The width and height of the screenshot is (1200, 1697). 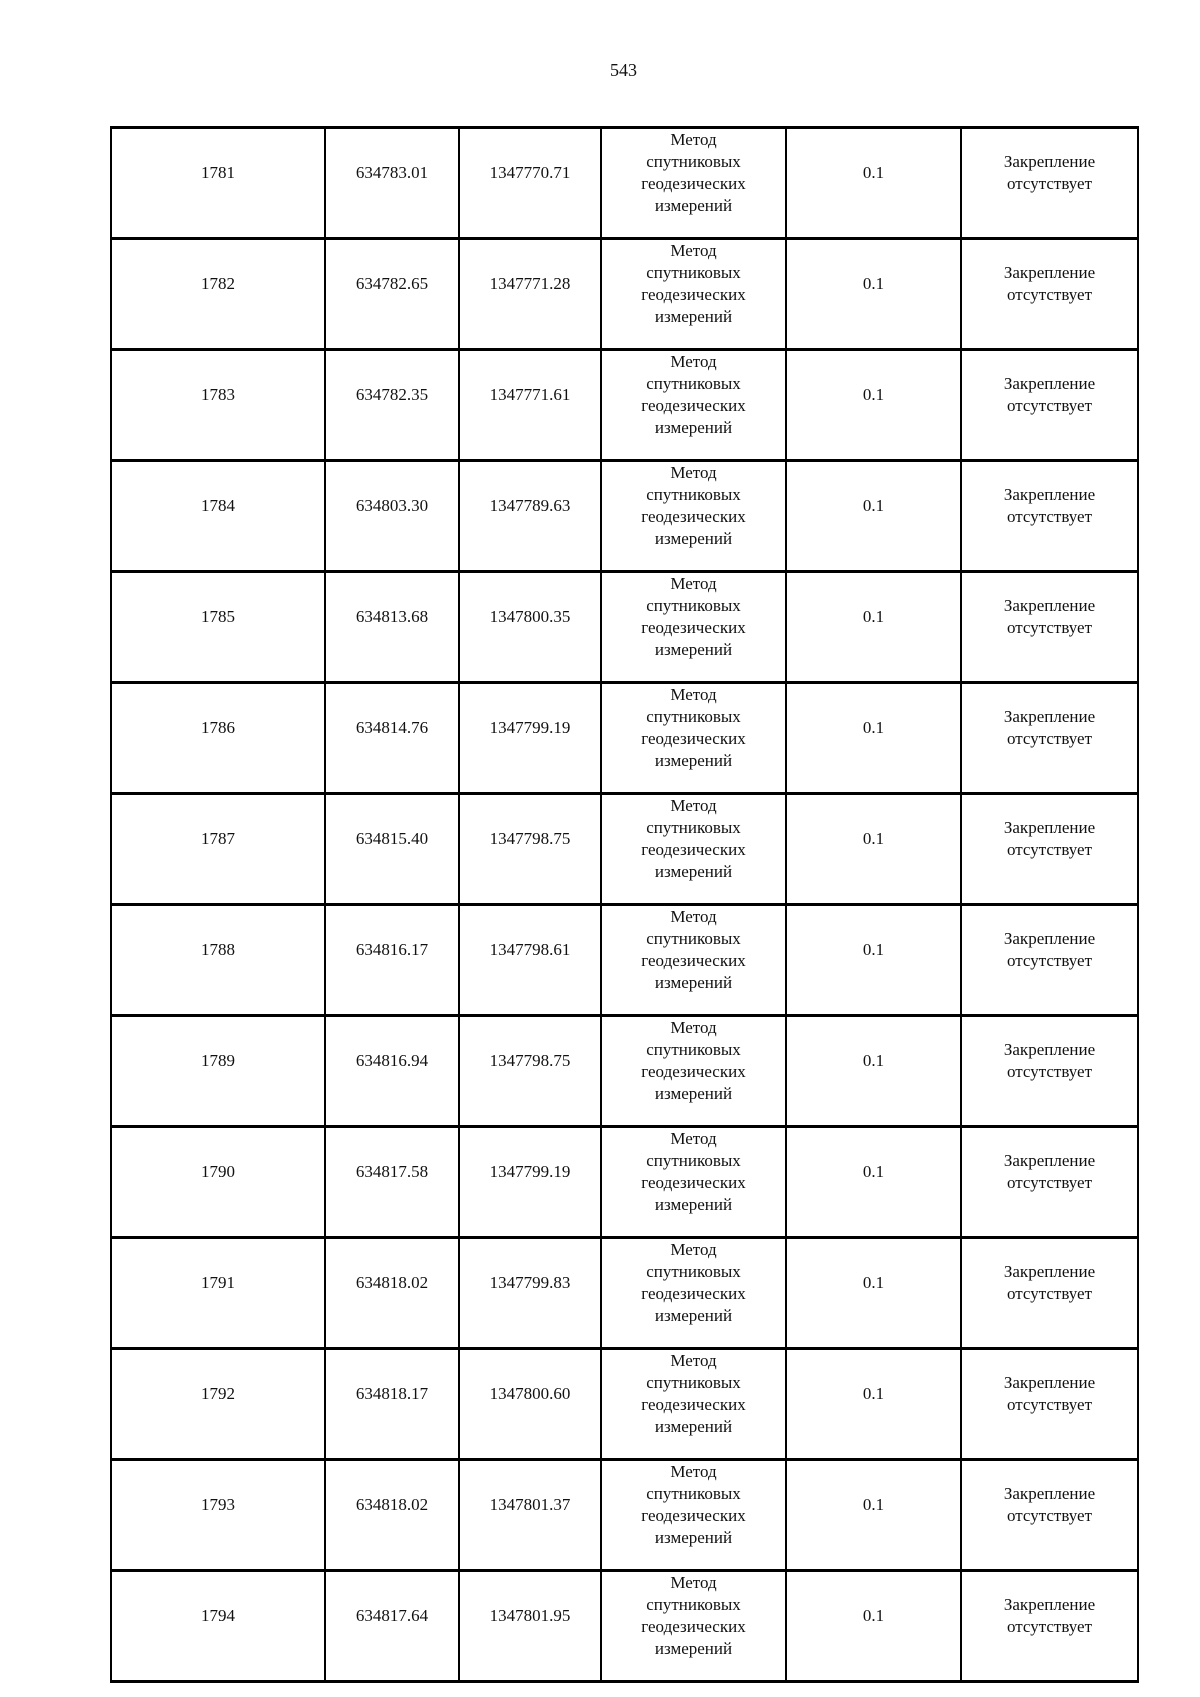 I want to click on coordinate-x-cell: 634783.01, so click(x=392, y=183).